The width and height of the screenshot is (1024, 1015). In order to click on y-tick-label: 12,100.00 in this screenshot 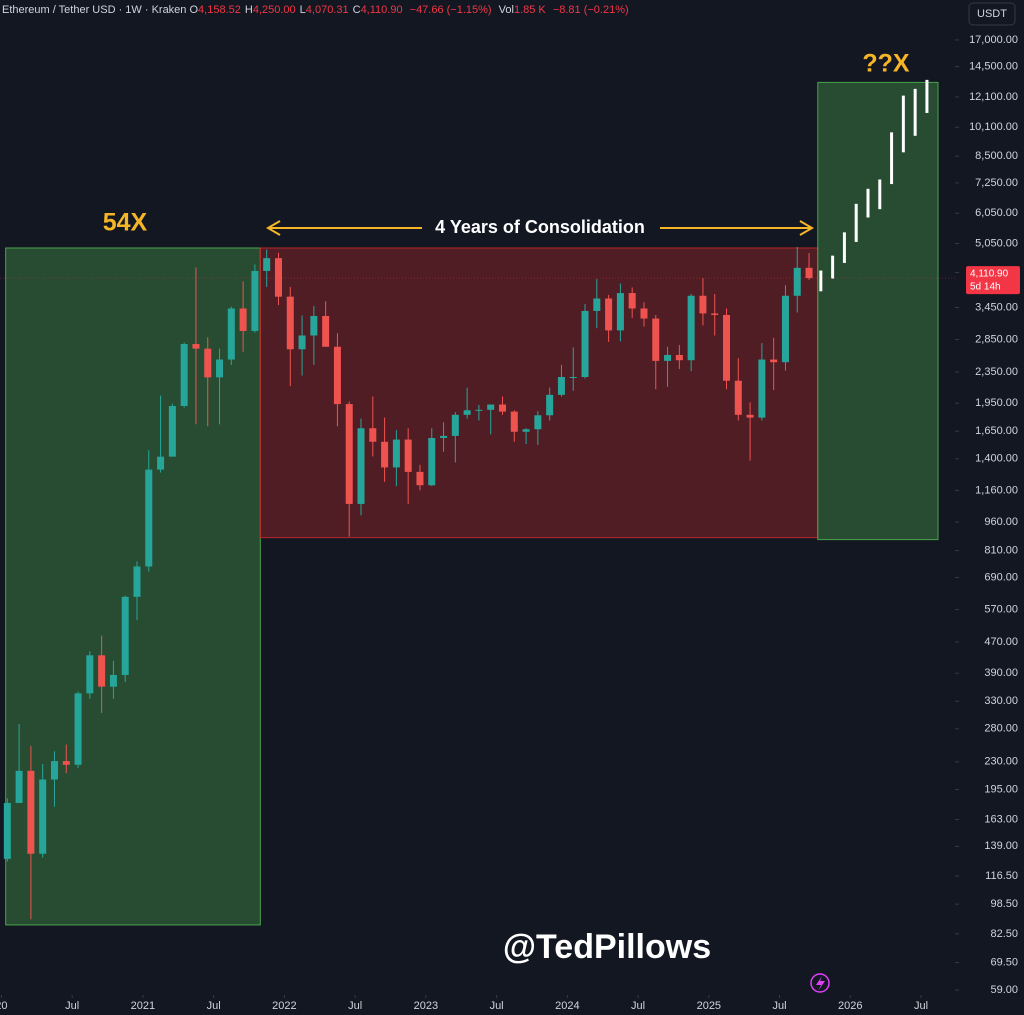, I will do `click(993, 97)`.